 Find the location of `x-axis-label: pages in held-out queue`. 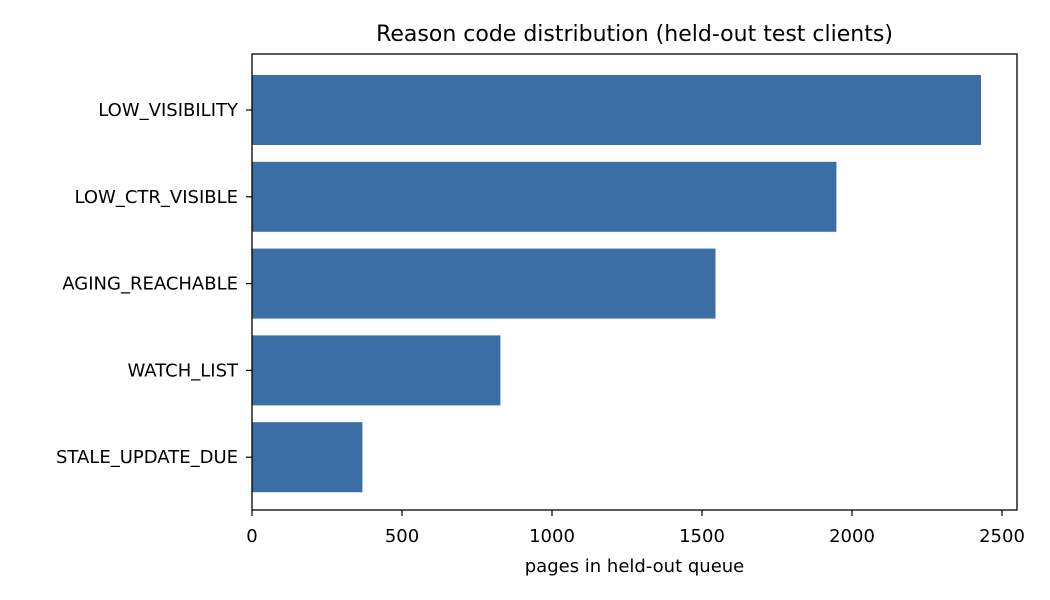

x-axis-label: pages in held-out queue is located at coordinates (635, 566).